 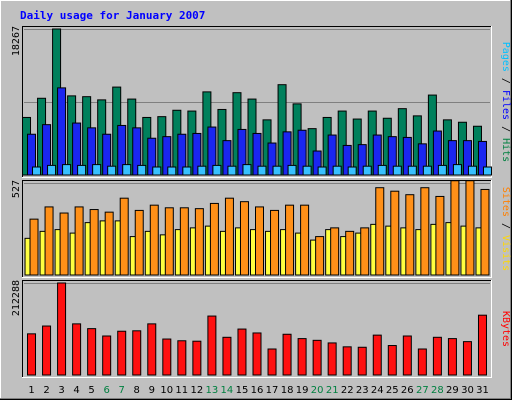 I want to click on x-tick-label-day-8: 8, so click(x=137, y=390).